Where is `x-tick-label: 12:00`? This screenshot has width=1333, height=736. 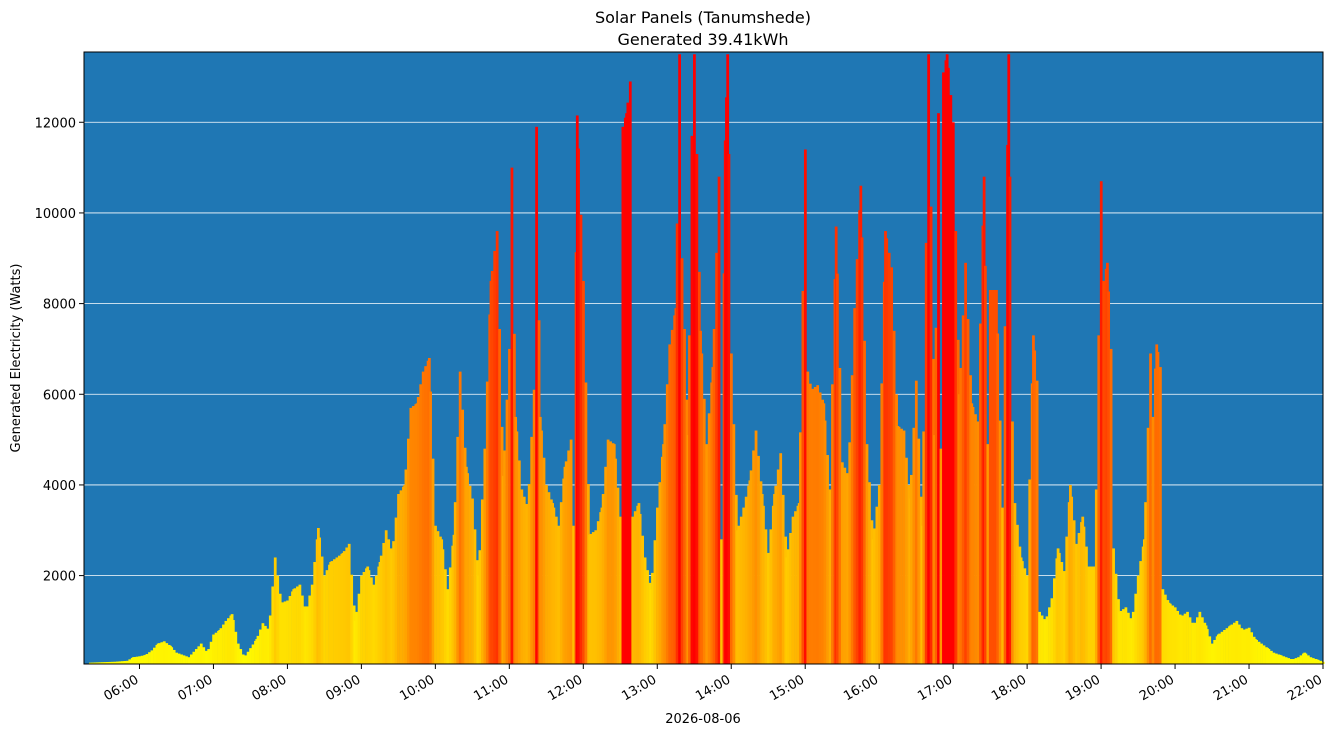 x-tick-label: 12:00 is located at coordinates (565, 688).